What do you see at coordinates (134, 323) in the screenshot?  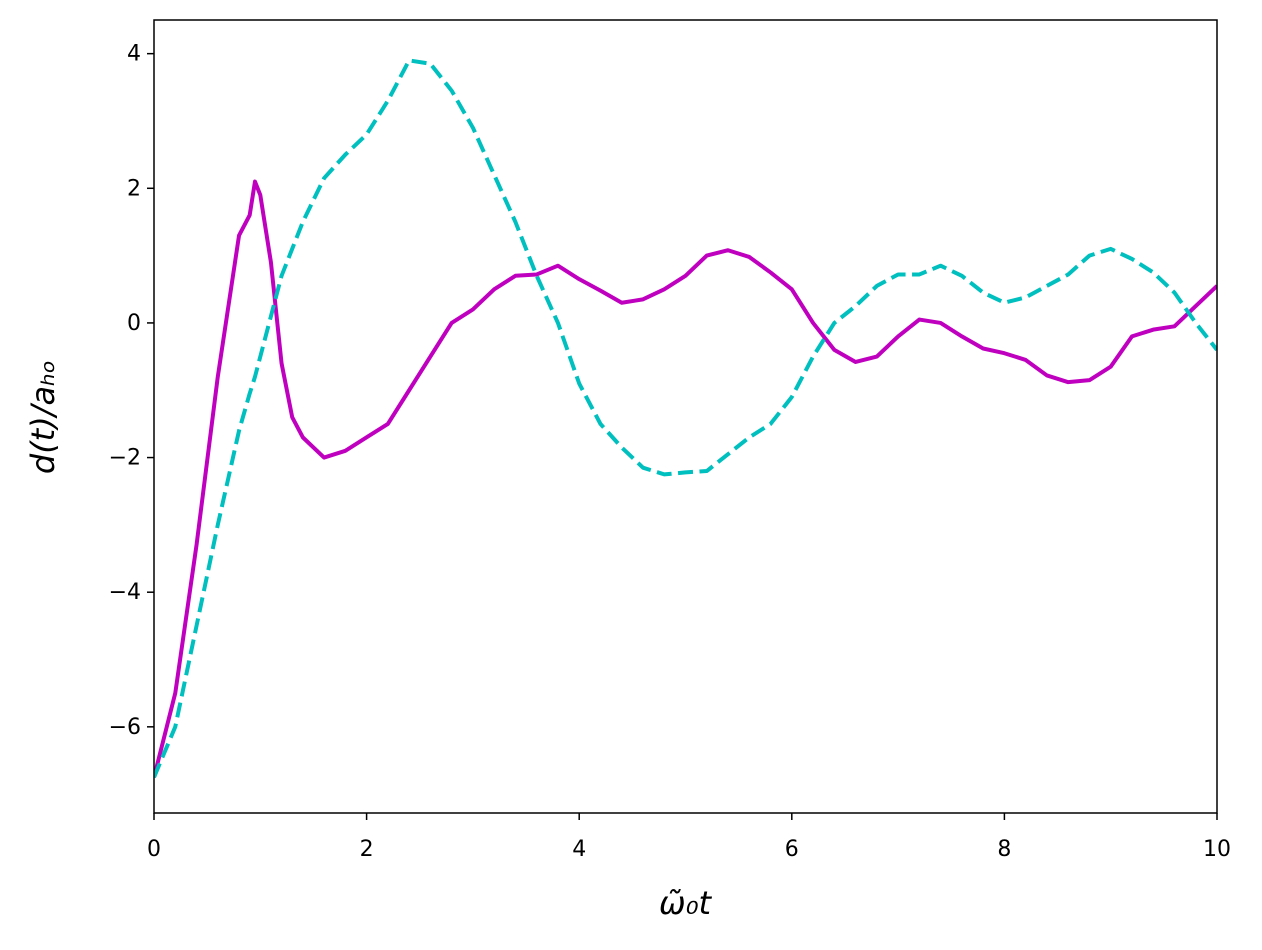 I see `y-tick-label: 0` at bounding box center [134, 323].